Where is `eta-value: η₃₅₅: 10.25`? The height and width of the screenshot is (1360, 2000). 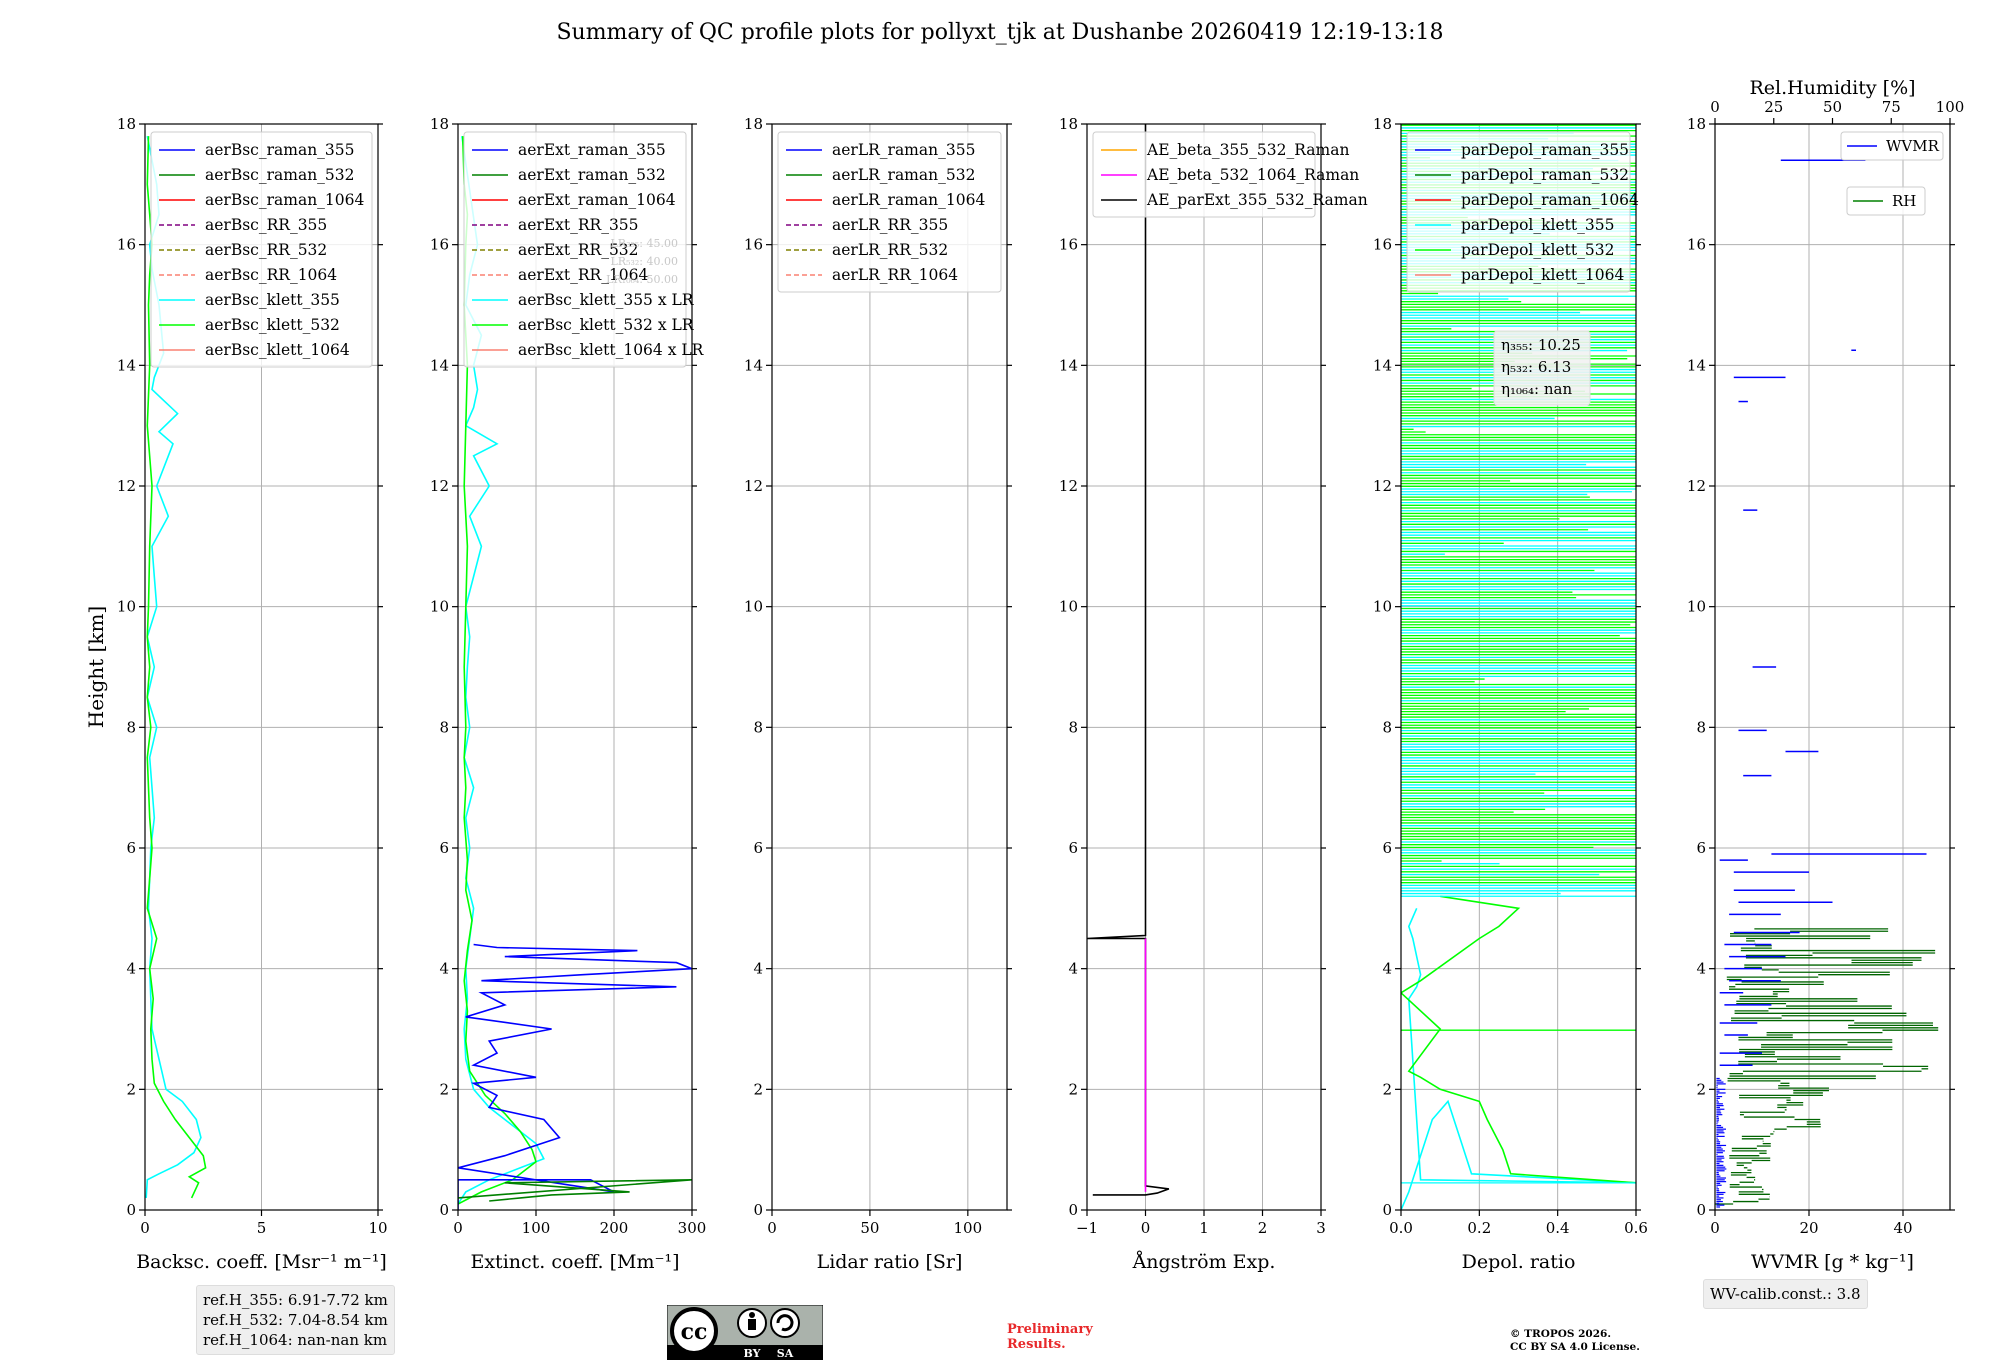
eta-value: η₃₅₅: 10.25 is located at coordinates (1541, 345).